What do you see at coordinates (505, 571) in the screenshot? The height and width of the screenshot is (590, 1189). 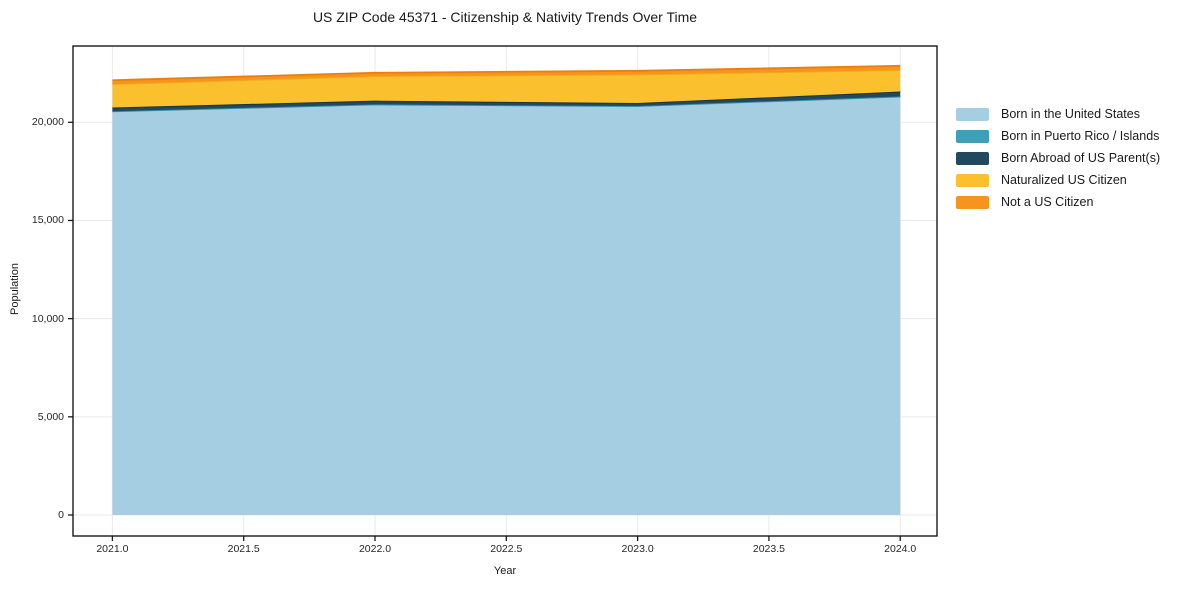 I see `x-axis-label: Year` at bounding box center [505, 571].